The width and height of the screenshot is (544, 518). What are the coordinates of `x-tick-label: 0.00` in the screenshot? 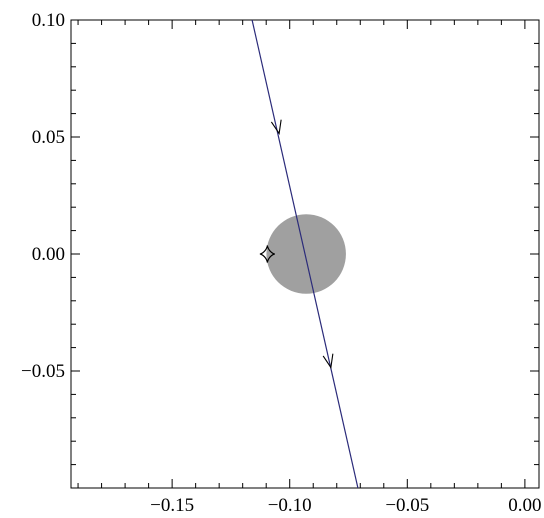 It's located at (524, 505).